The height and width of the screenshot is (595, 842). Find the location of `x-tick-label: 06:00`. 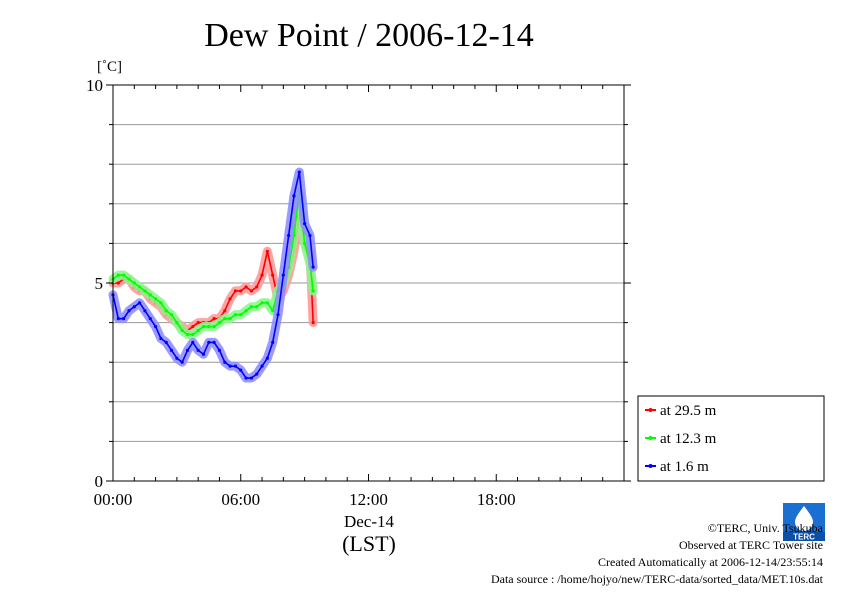

x-tick-label: 06:00 is located at coordinates (240, 499).